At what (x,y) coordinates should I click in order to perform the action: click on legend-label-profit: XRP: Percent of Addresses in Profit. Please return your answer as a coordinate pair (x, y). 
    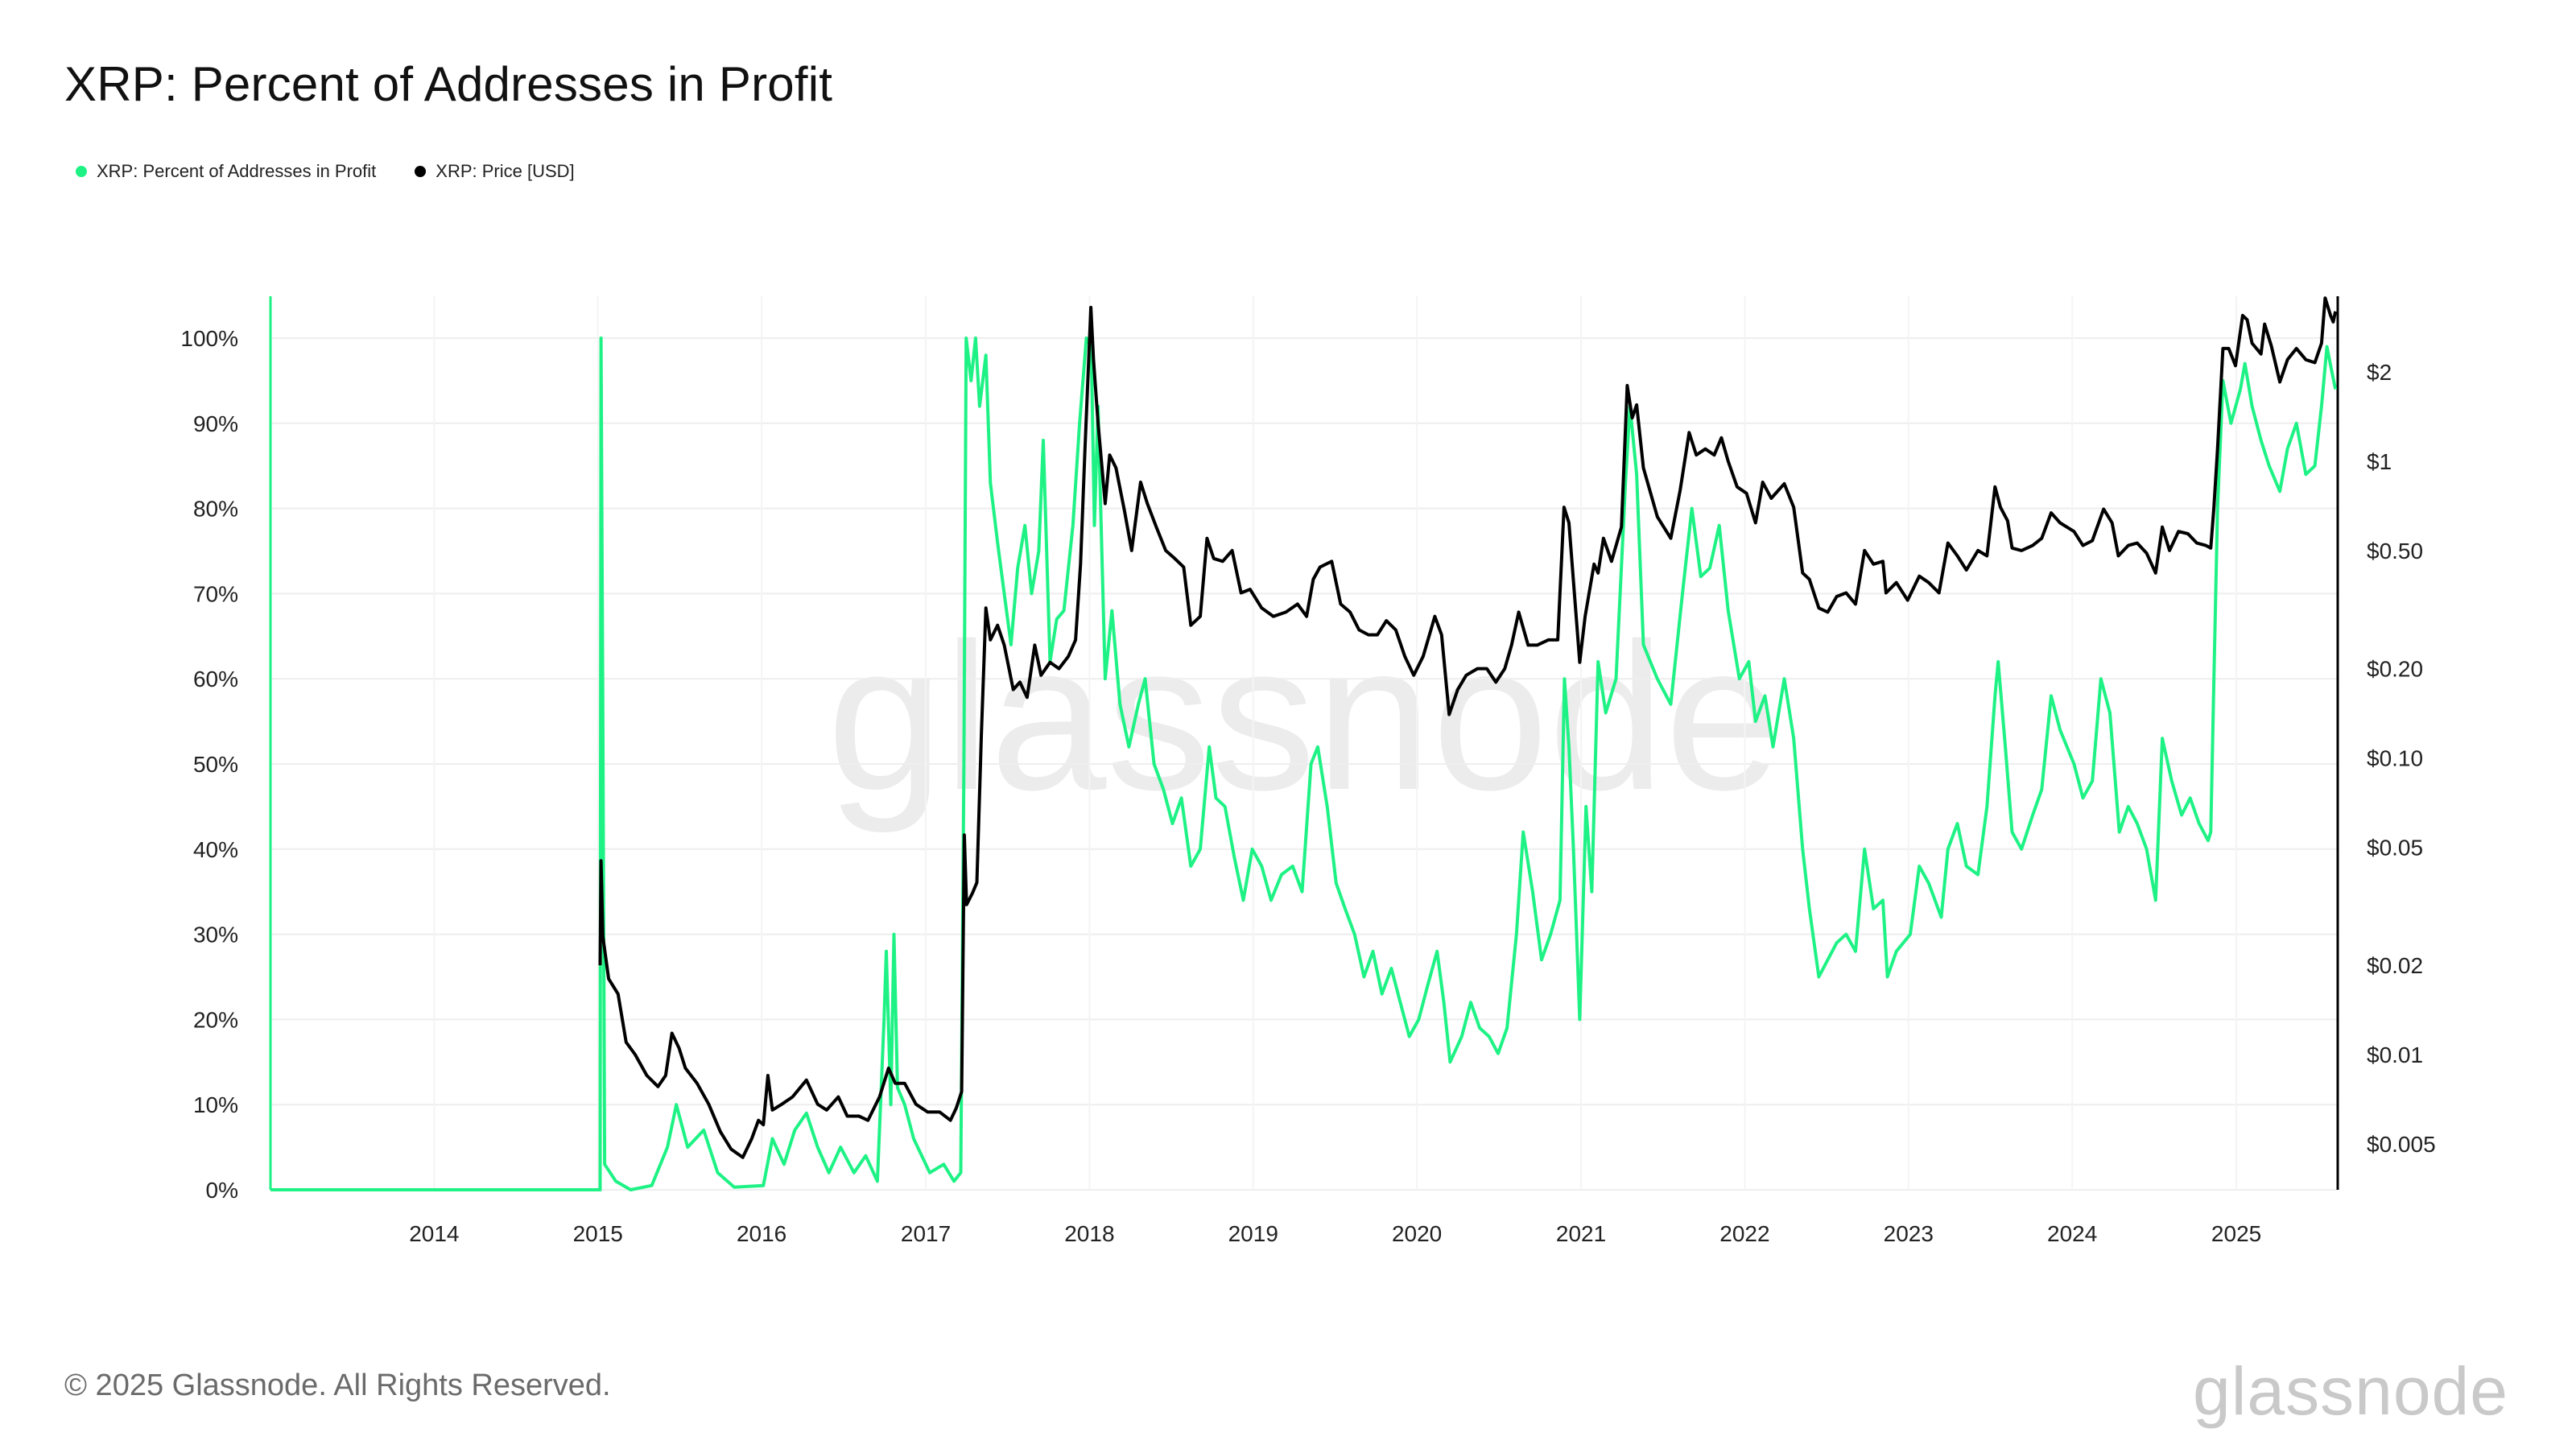
    Looking at the image, I should click on (237, 171).